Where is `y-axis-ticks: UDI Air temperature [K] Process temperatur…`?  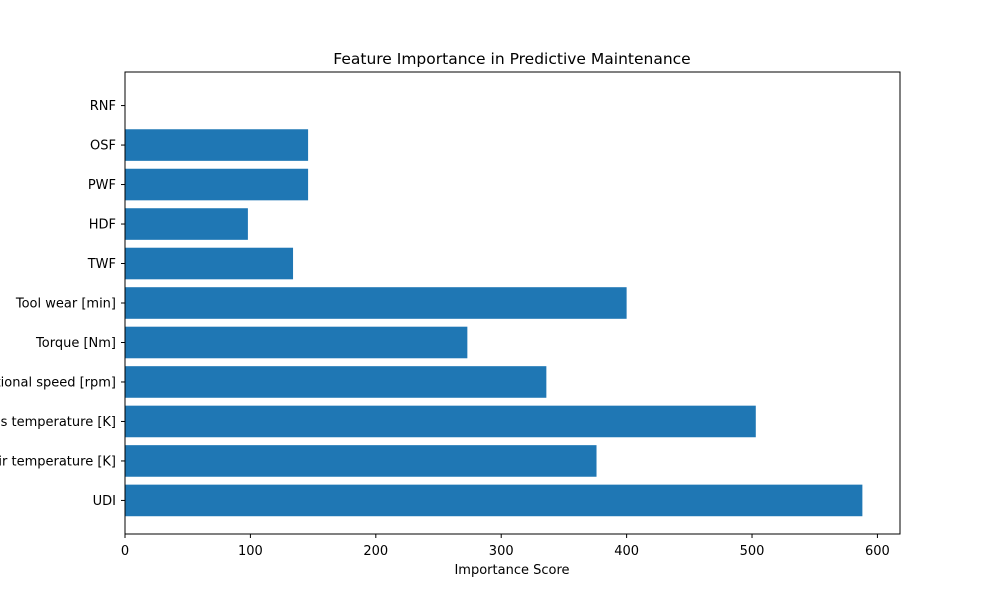
y-axis-ticks: UDI Air temperature [K] Process temperatur… is located at coordinates (62, 304).